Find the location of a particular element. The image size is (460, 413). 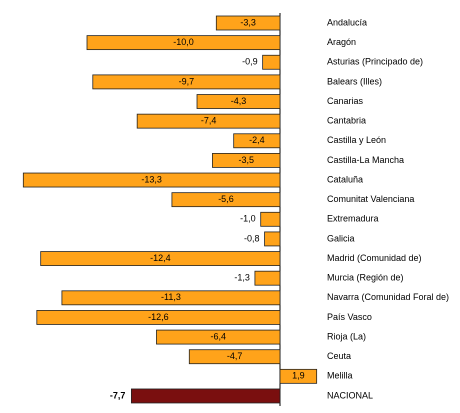

value-label: -13,3 is located at coordinates (151, 179).